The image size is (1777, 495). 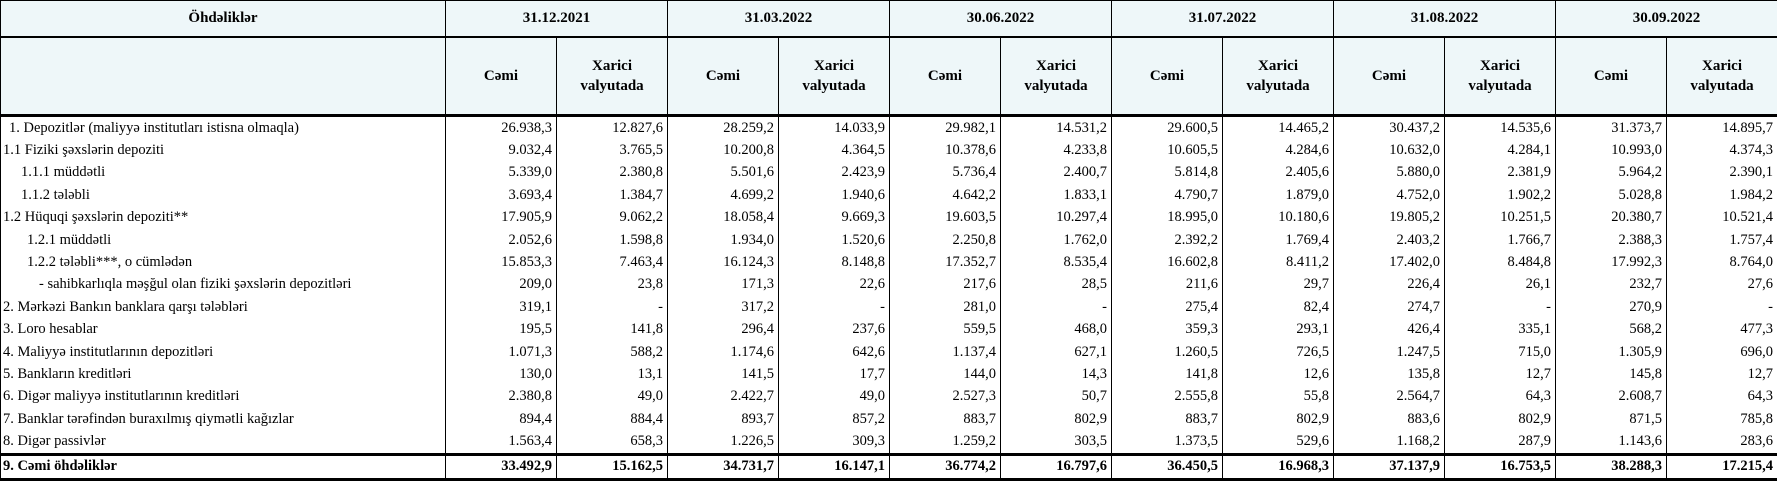 What do you see at coordinates (723, 307) in the screenshot?
I see `cell-total: 317,2` at bounding box center [723, 307].